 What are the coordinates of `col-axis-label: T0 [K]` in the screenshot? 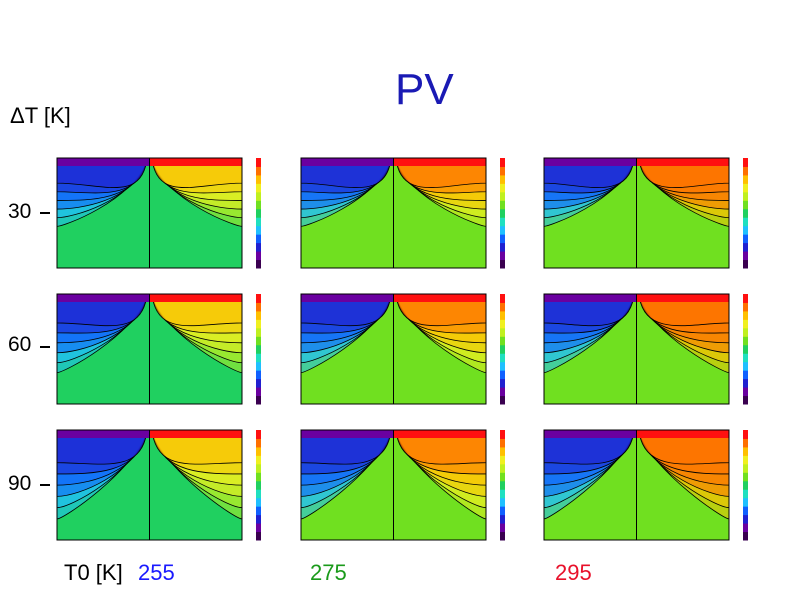 It's located at (93, 572).